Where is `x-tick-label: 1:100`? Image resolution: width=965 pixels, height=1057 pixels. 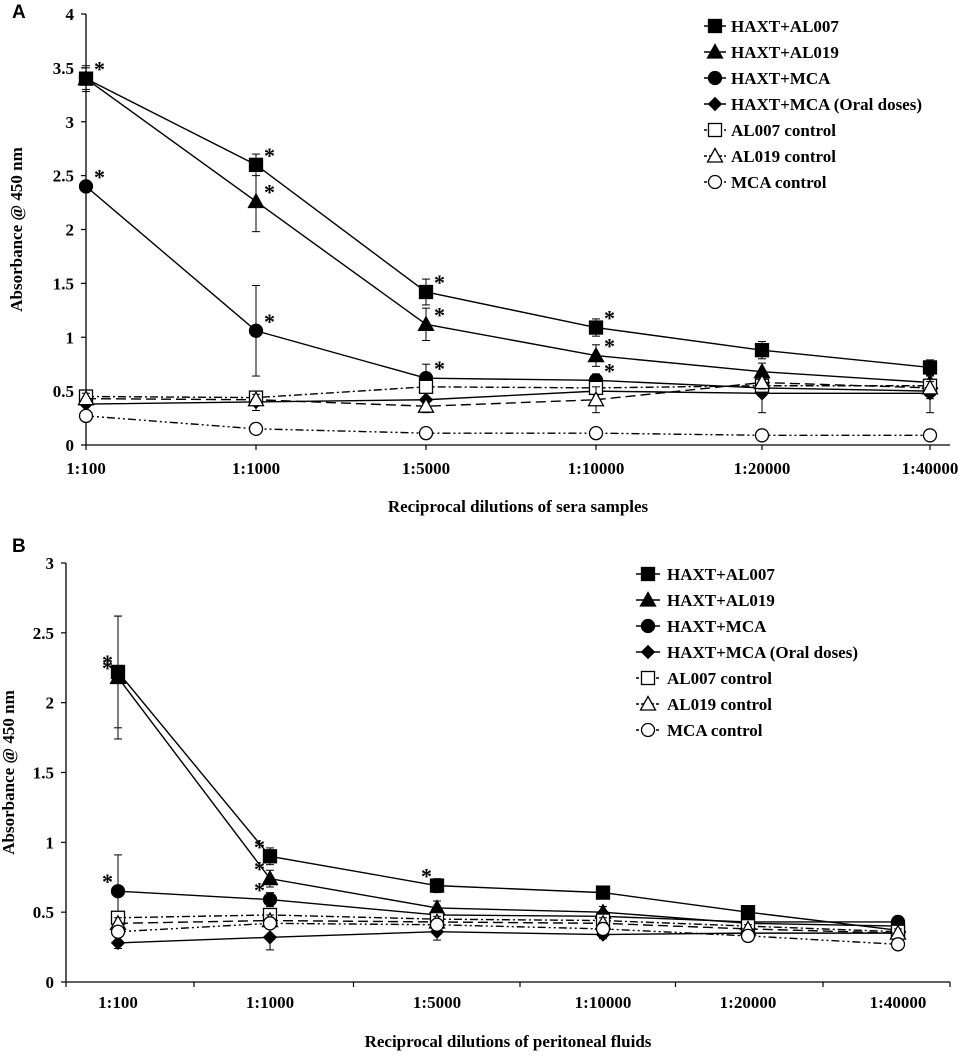 x-tick-label: 1:100 is located at coordinates (86, 468).